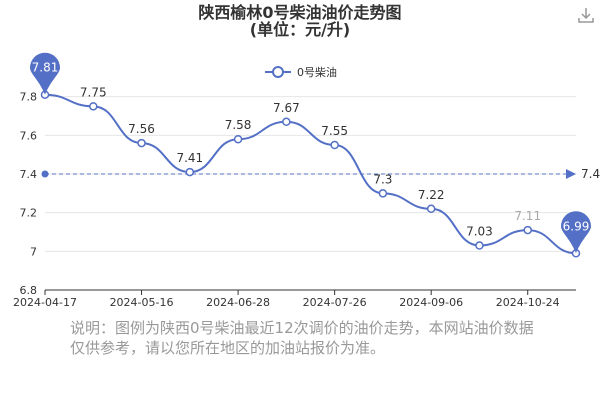  I want to click on legend-label: 0号柴油, so click(317, 72).